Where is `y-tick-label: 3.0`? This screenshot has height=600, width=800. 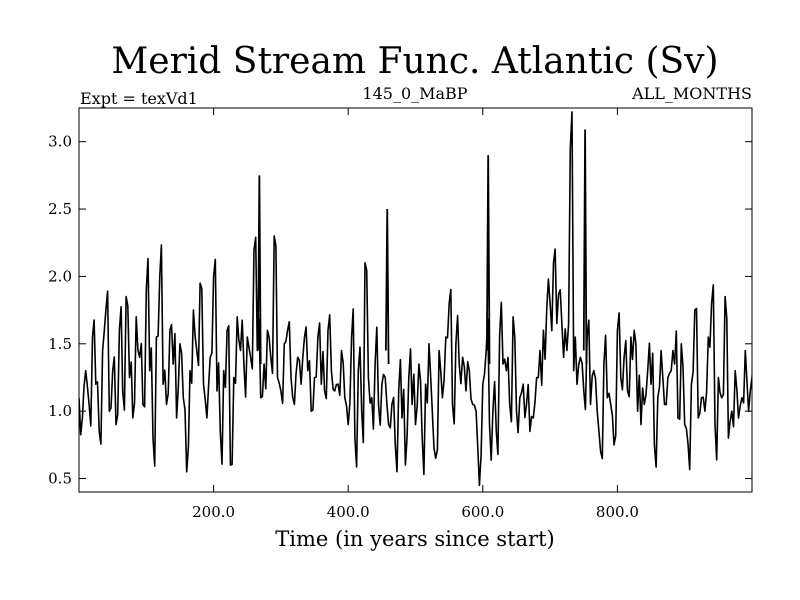
y-tick-label: 3.0 is located at coordinates (60, 142).